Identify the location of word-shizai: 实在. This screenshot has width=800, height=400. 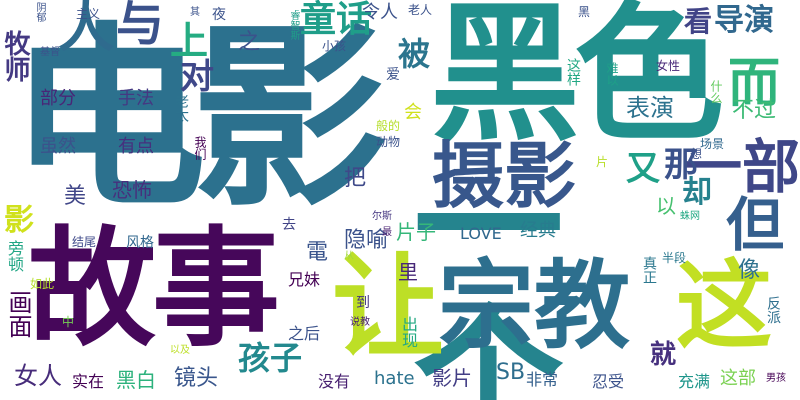
(88, 381).